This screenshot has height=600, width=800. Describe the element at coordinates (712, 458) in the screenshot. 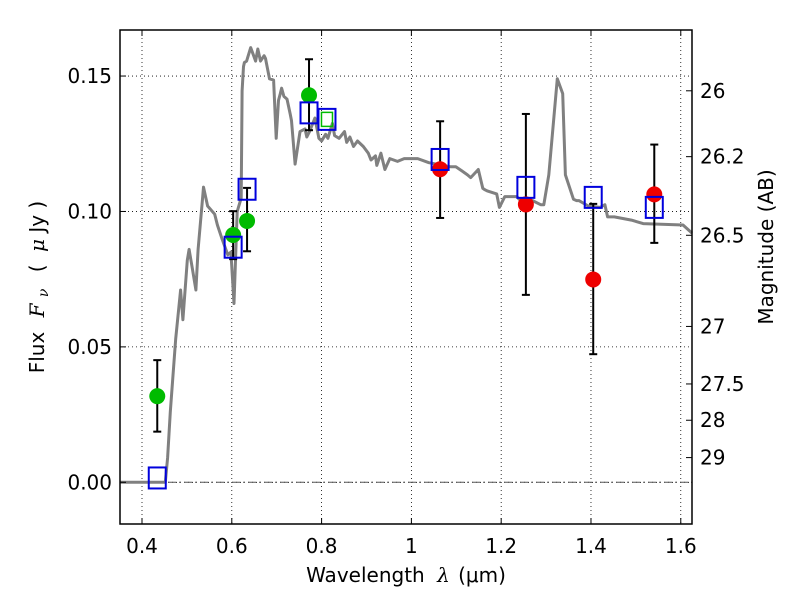

I see `y2-tick-label: 29` at that location.